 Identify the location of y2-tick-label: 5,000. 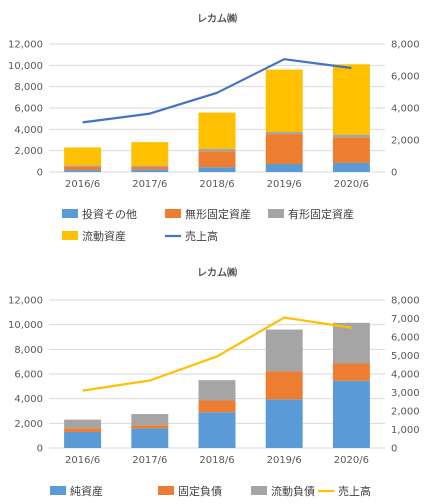
(405, 356).